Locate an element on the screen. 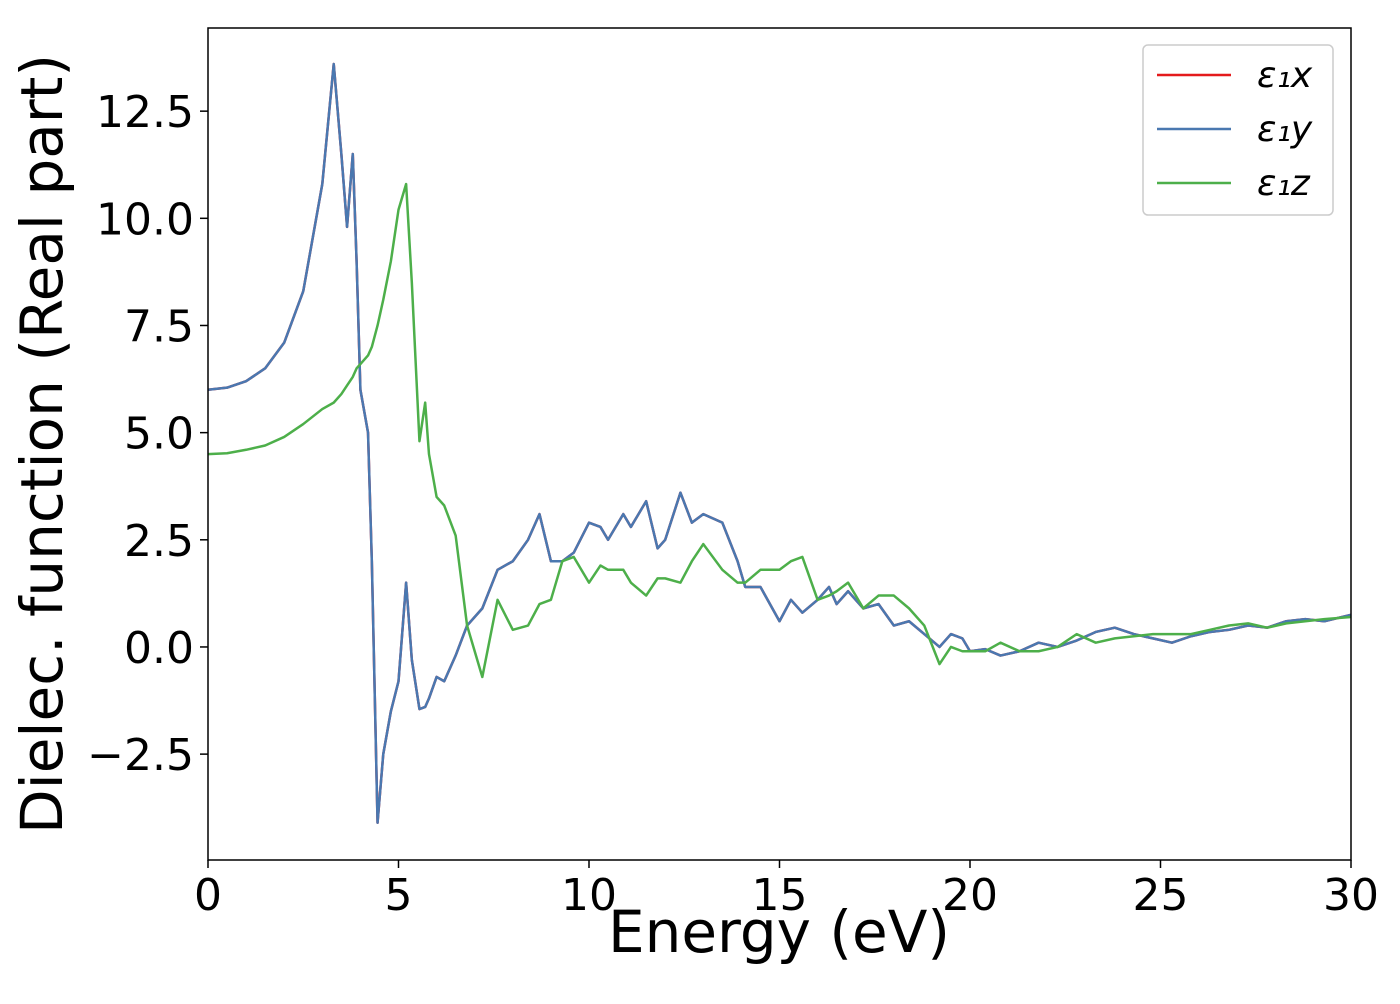 This screenshot has height=1004, width=1400. y-tick-label: 0.0 is located at coordinates (159, 648).